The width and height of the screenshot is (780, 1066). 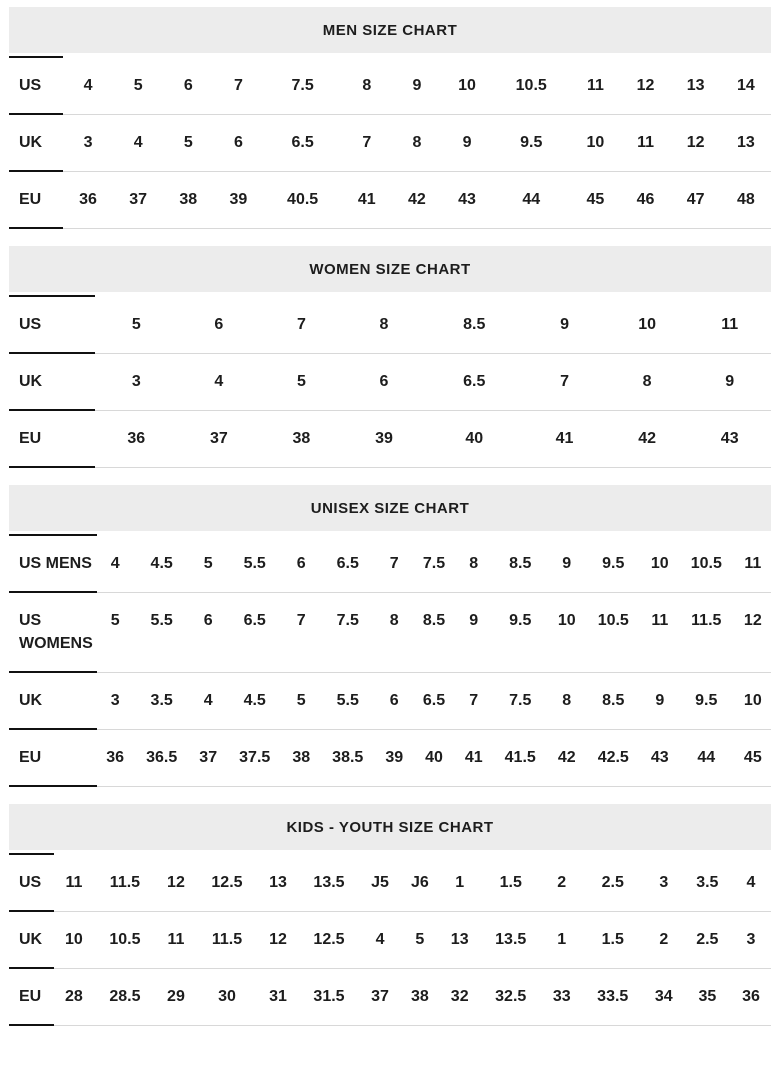 I want to click on size-cell: 34, so click(x=663, y=997).